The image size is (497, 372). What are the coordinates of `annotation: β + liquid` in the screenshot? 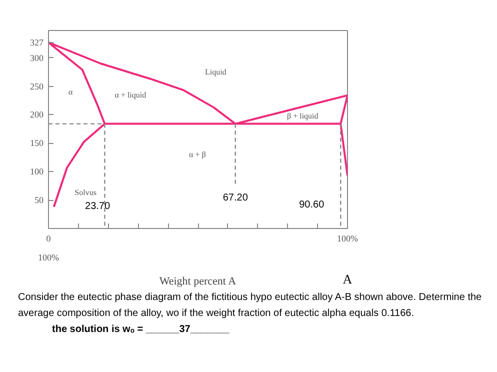 It's located at (302, 115).